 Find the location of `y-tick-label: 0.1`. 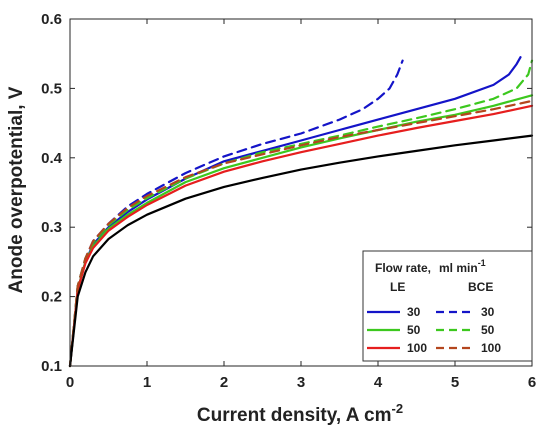

y-tick-label: 0.1 is located at coordinates (51, 366).